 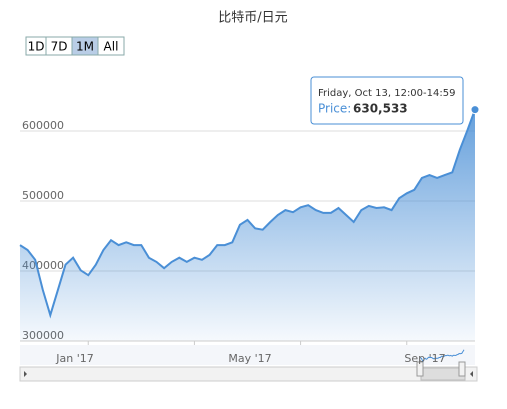 I want to click on range-button, so click(x=111, y=46).